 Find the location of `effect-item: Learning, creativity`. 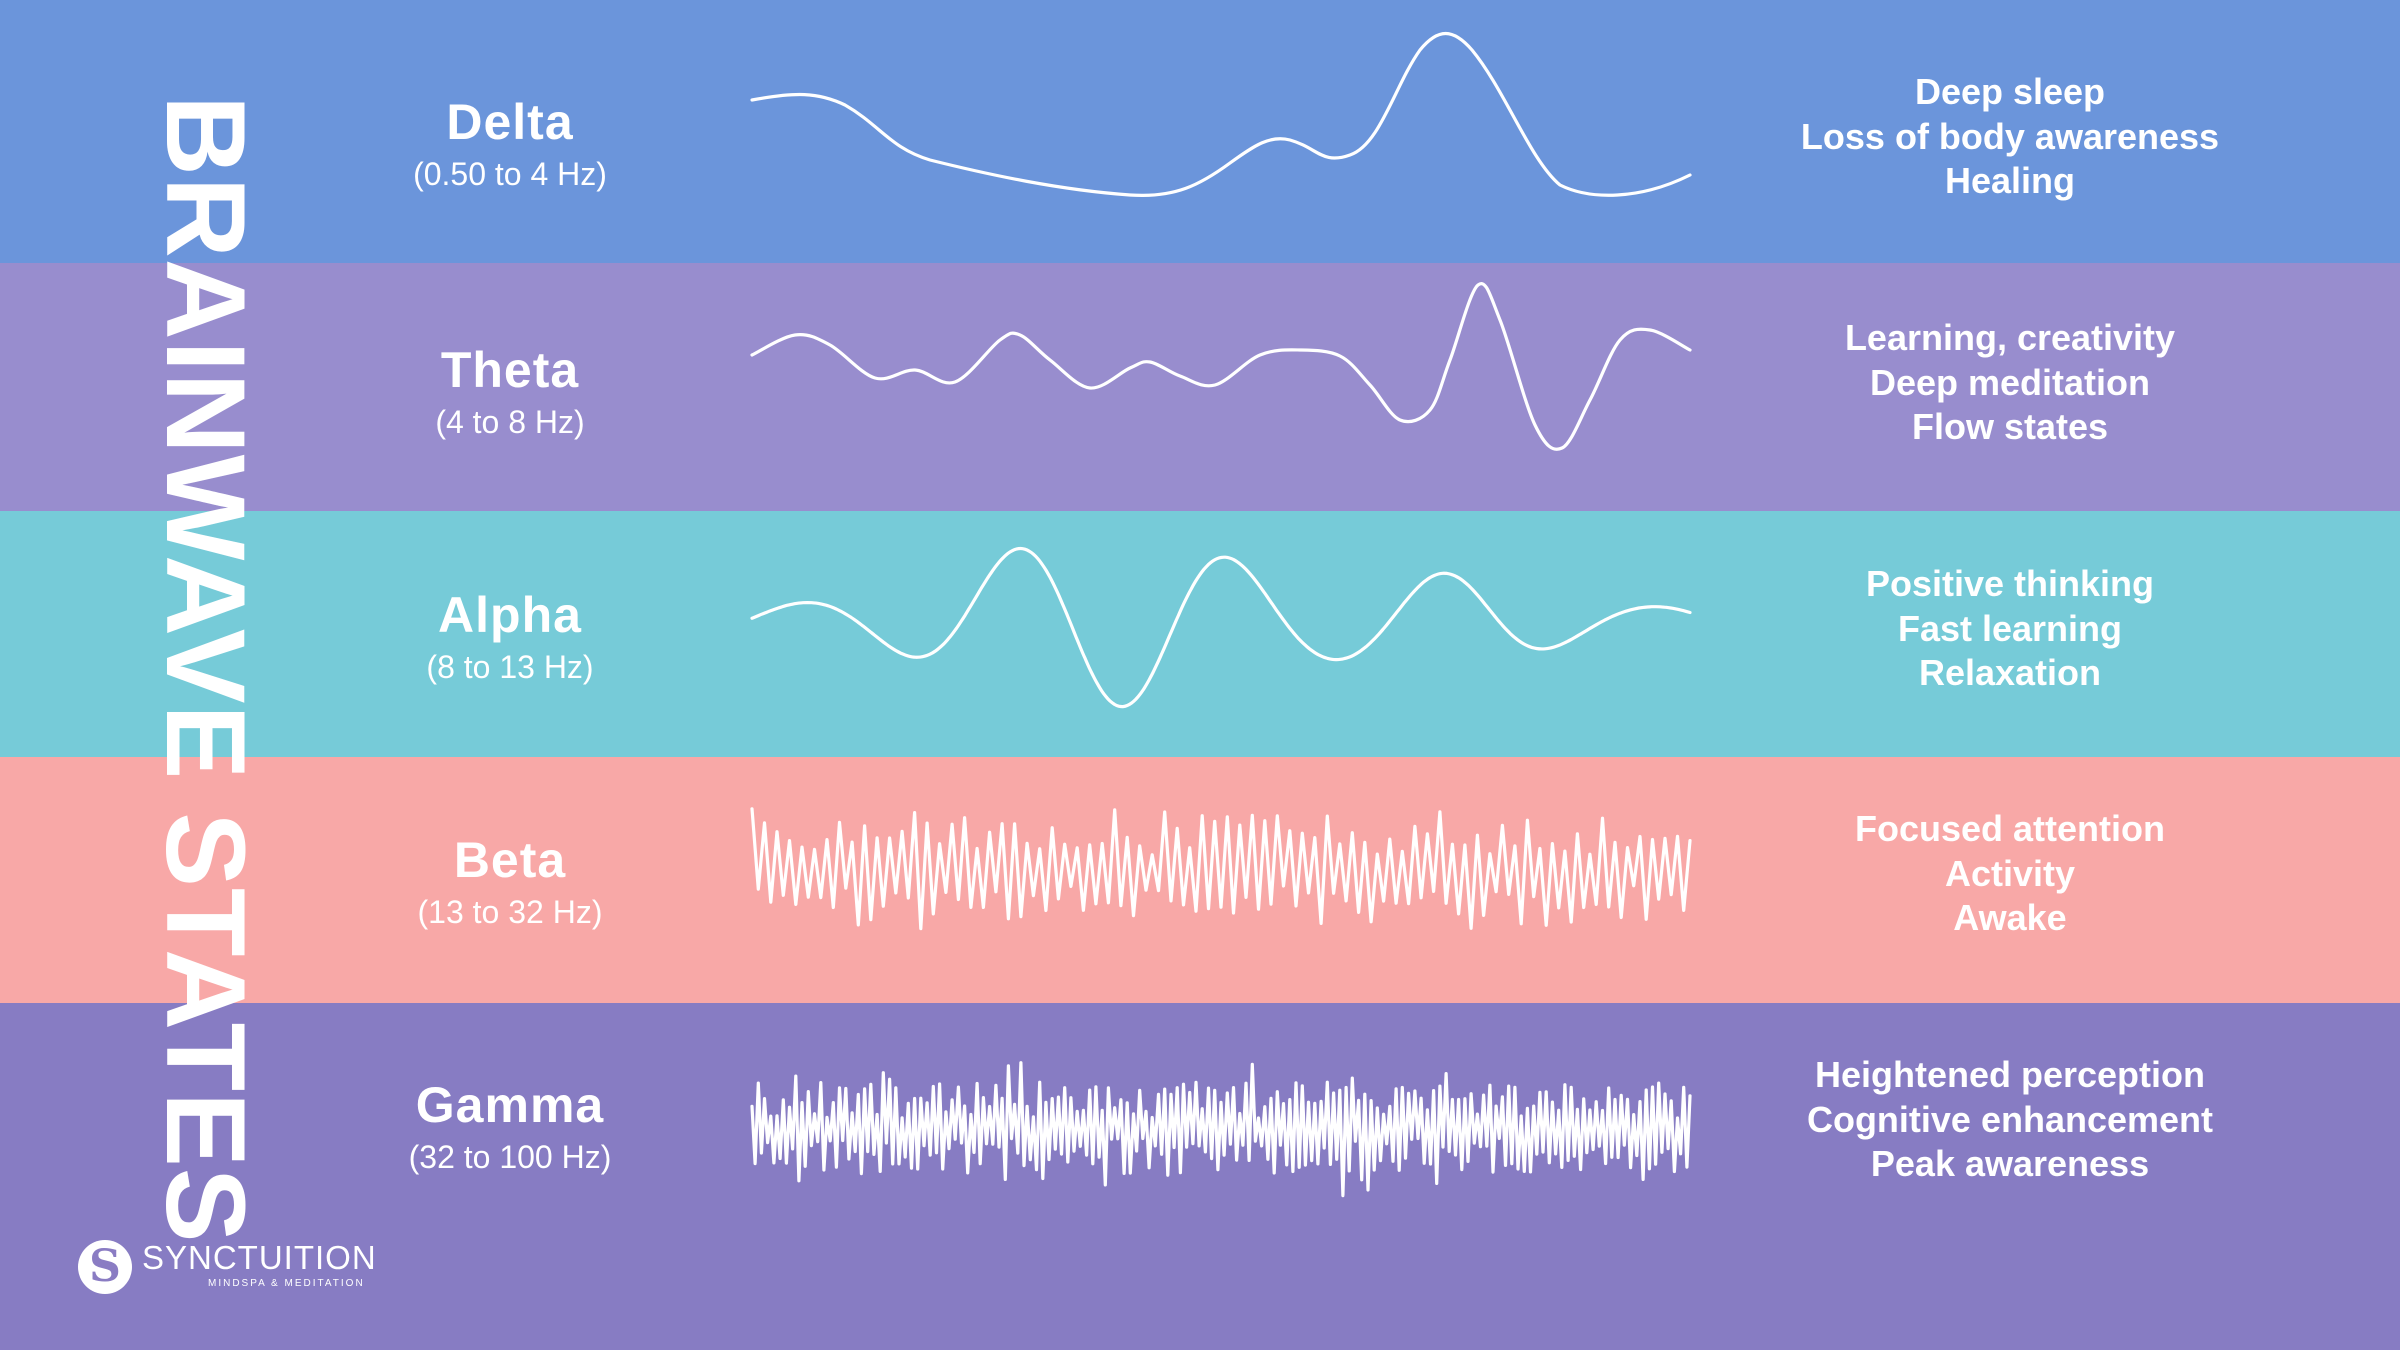

effect-item: Learning, creativity is located at coordinates (2010, 337).